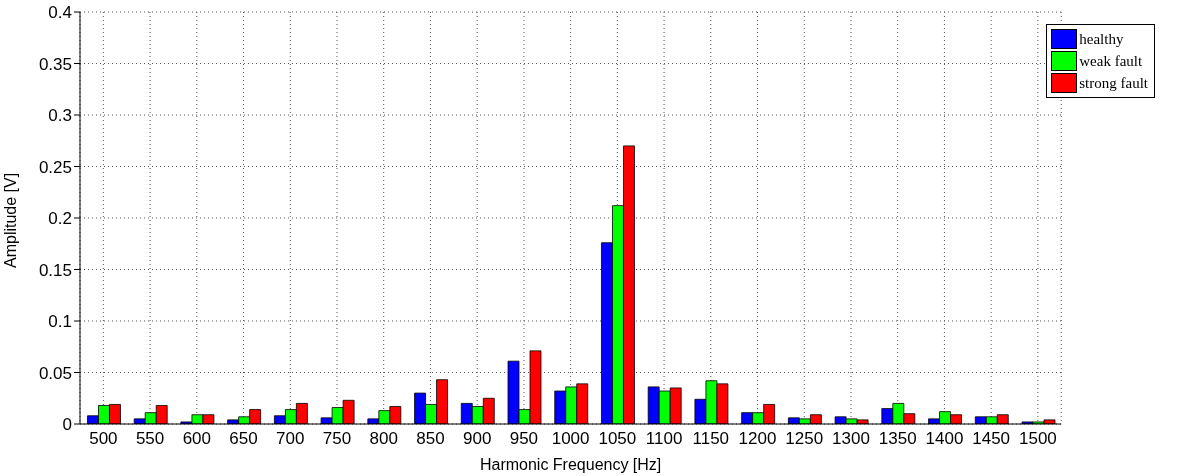 This screenshot has height=476, width=1193. I want to click on x-tick-label: 750, so click(337, 439).